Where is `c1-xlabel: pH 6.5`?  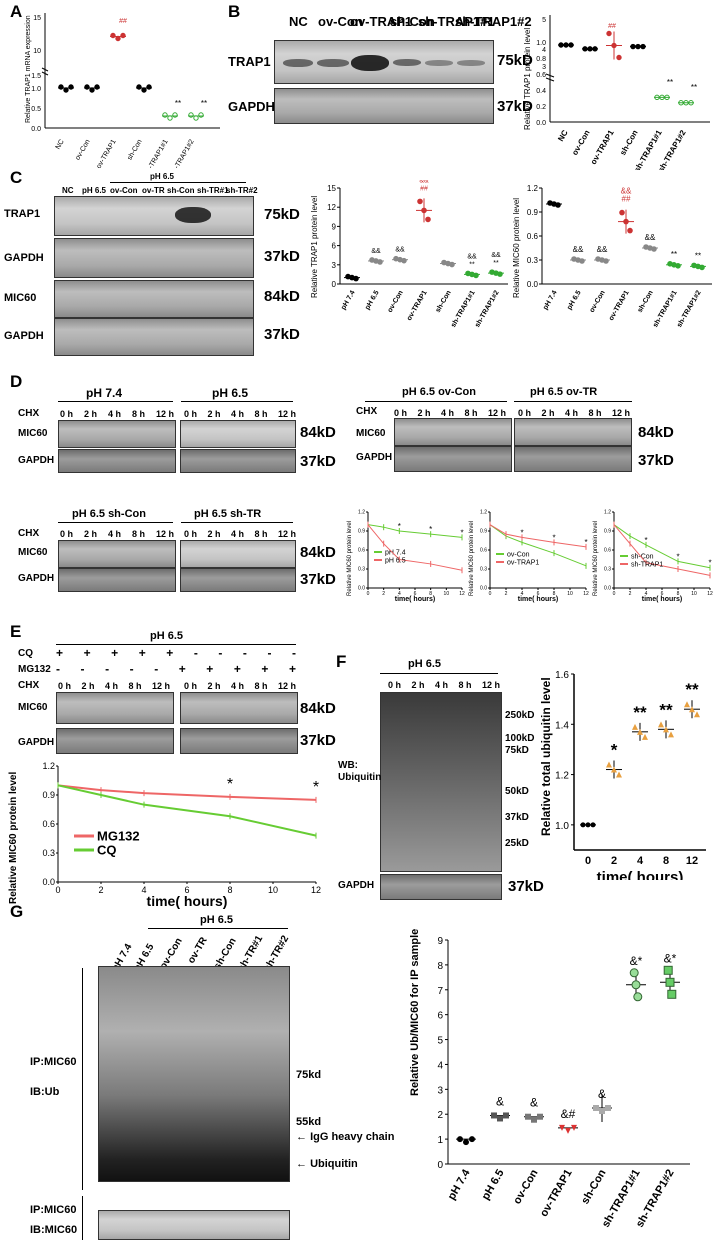
c1-xlabel: pH 6.5 is located at coordinates (372, 300).